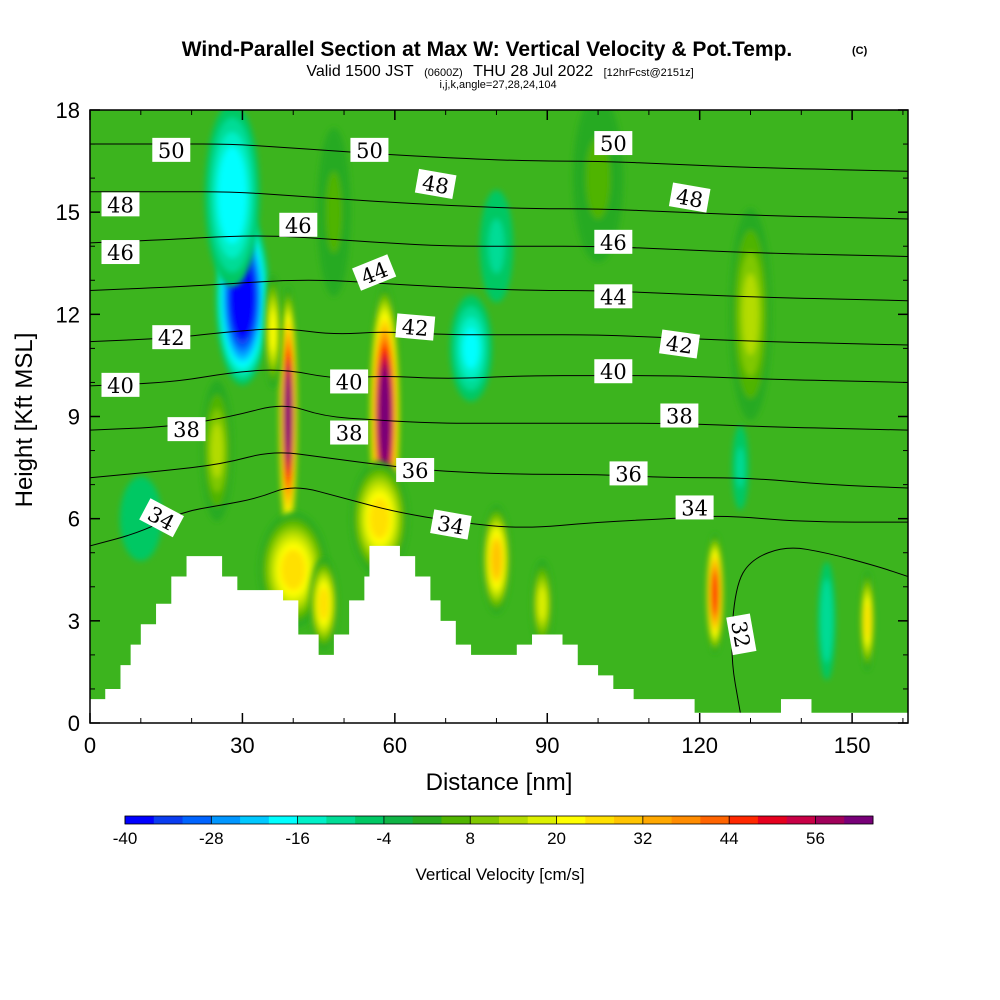 Image resolution: width=1000 pixels, height=1000 pixels. I want to click on valid-date: THU 28 Jul 2022, so click(533, 71).